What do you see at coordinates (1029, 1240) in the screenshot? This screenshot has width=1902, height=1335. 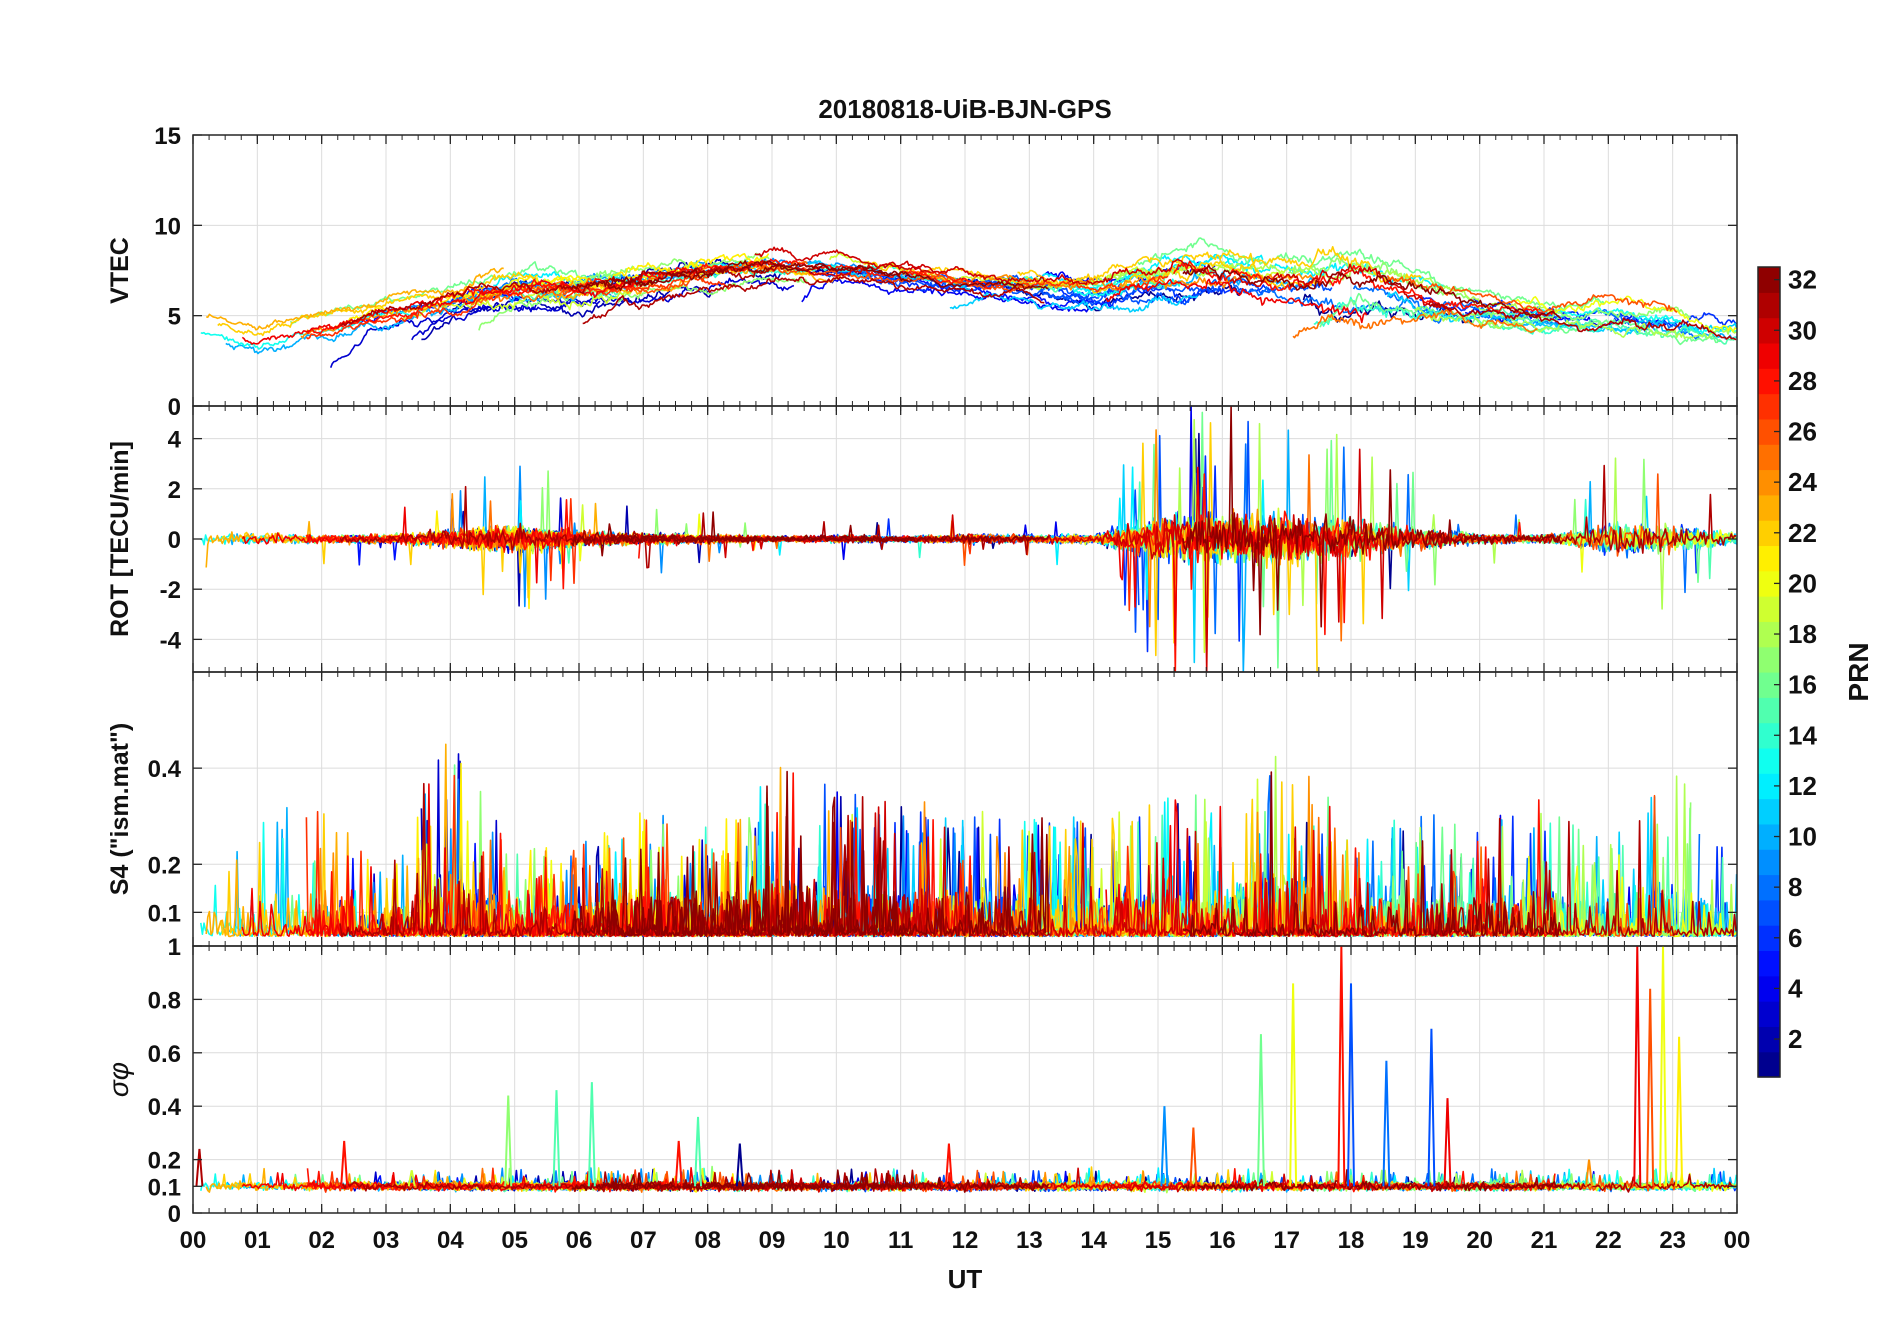 I see `x-tick-label: 13` at bounding box center [1029, 1240].